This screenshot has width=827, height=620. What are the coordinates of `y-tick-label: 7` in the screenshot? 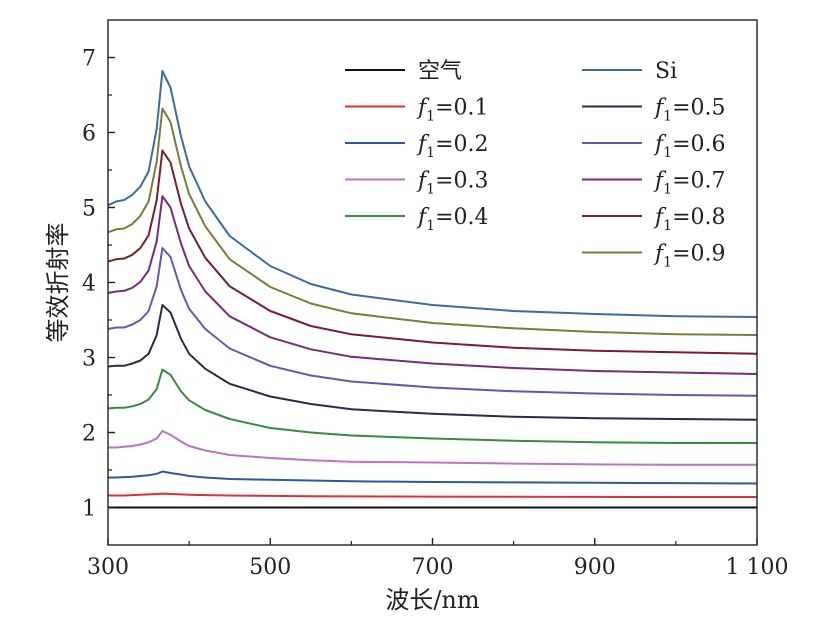 It's located at (89, 59).